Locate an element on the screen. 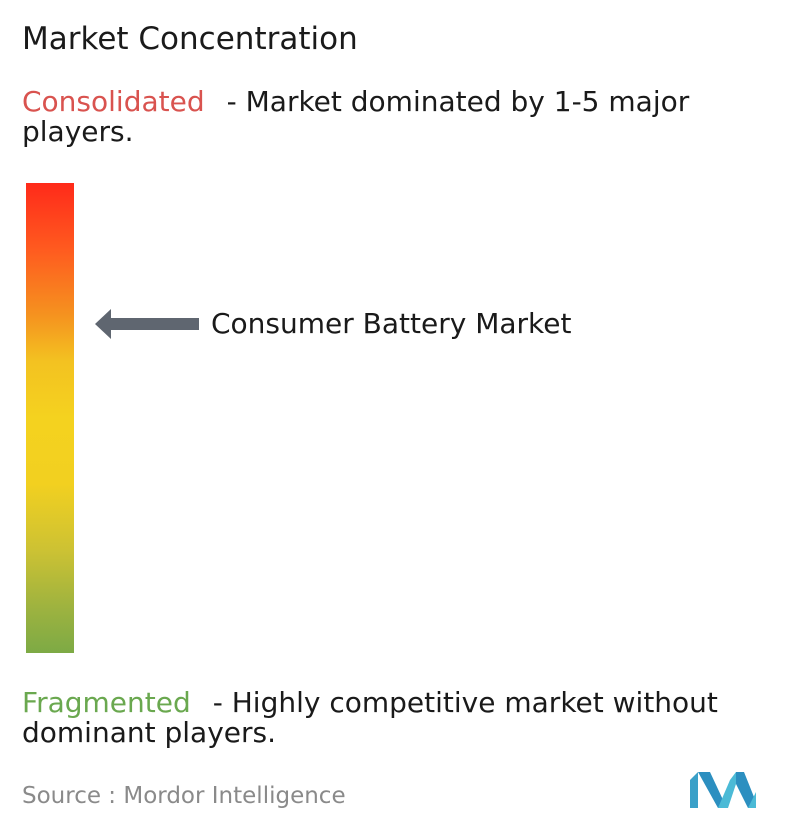 This screenshot has height=834, width=796. concentration-gradient-bar is located at coordinates (50, 418).